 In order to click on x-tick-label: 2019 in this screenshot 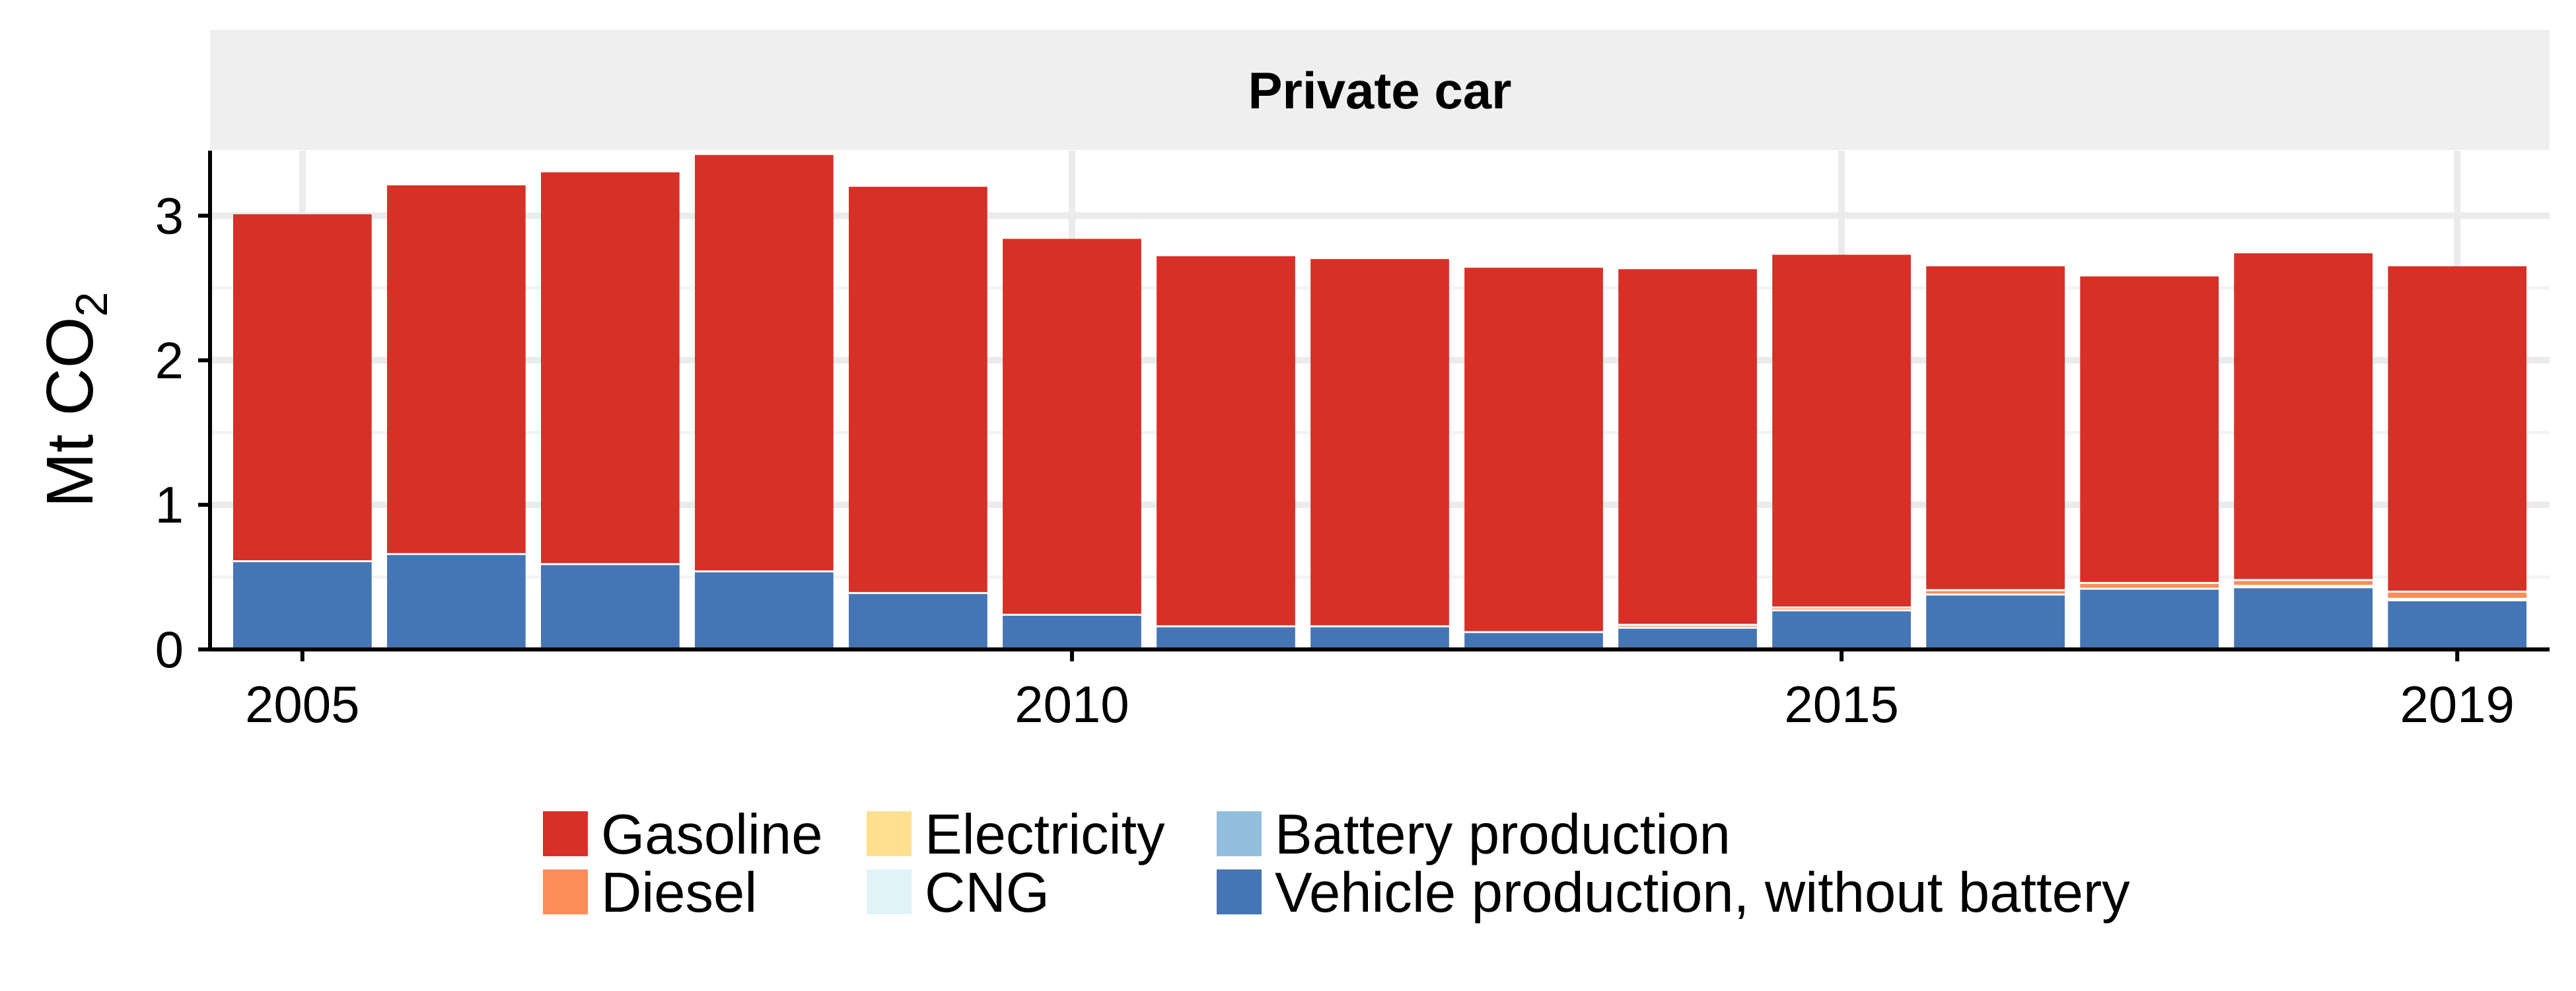, I will do `click(2457, 704)`.